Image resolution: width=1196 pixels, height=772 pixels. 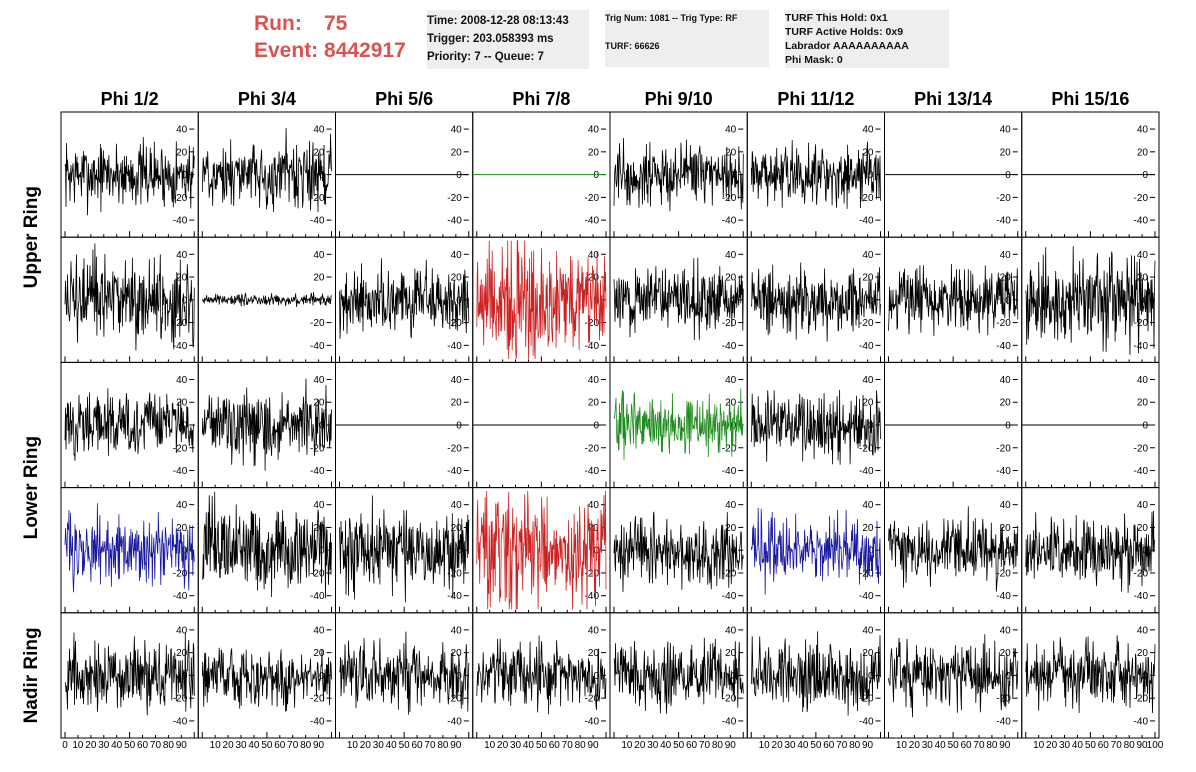 I want to click on column-header: Phi 7/8, so click(x=541, y=99).